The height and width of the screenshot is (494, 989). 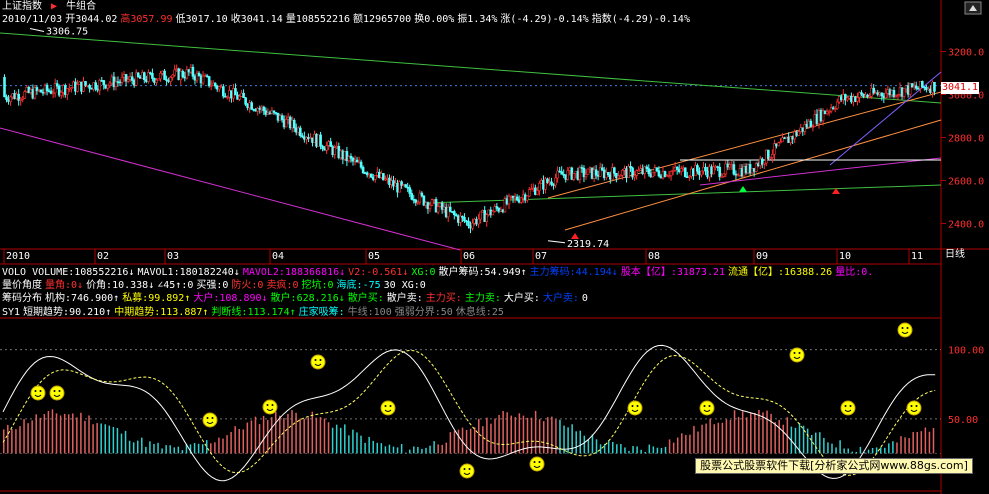 What do you see at coordinates (81, 6) in the screenshot?
I see `combo-label: 牛组合` at bounding box center [81, 6].